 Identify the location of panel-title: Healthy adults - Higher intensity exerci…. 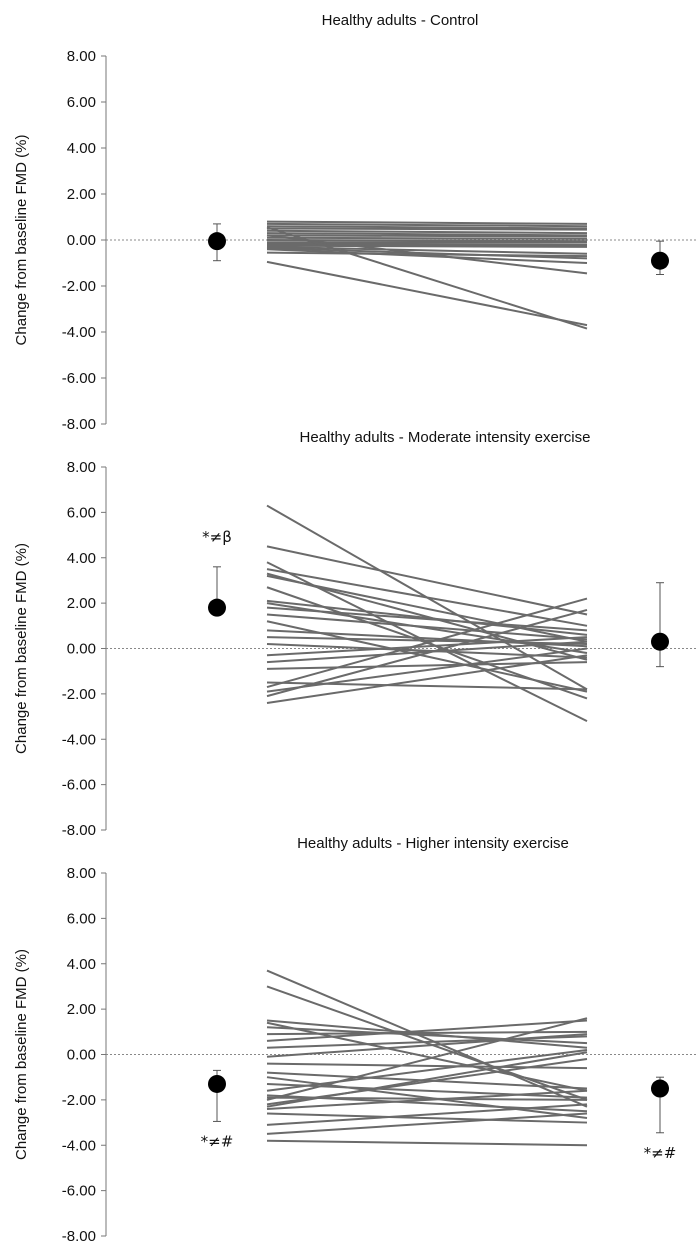
(433, 843).